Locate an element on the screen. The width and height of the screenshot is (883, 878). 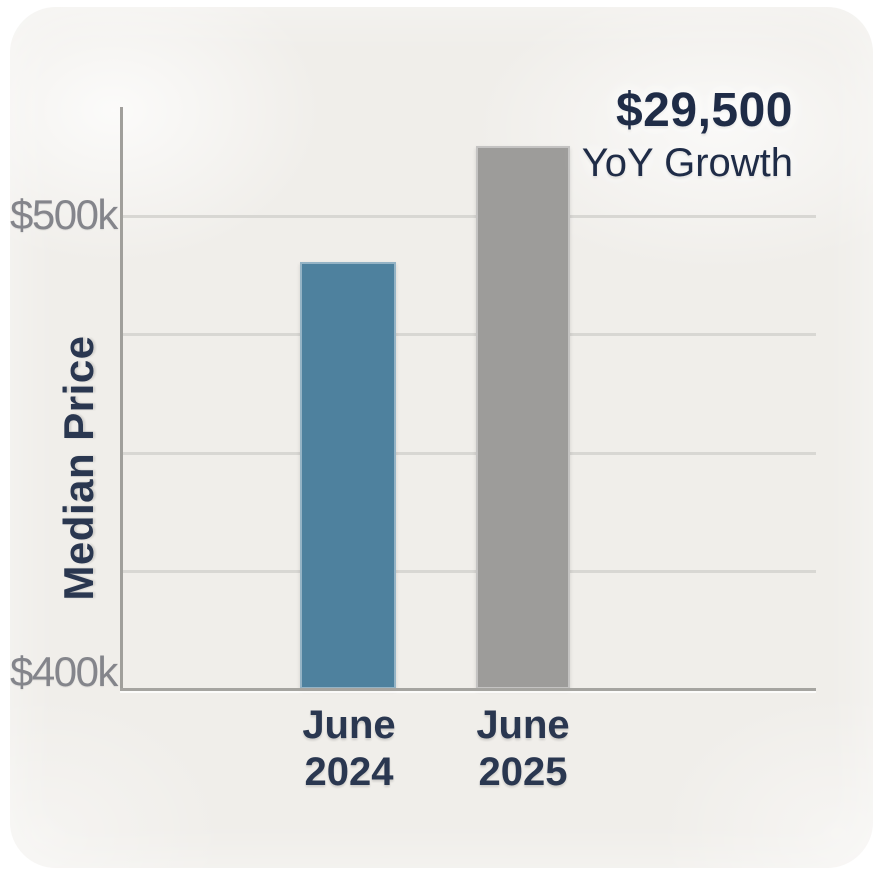
yoy-growth-annotation: $29,500 YoY Growth is located at coordinates (687, 135).